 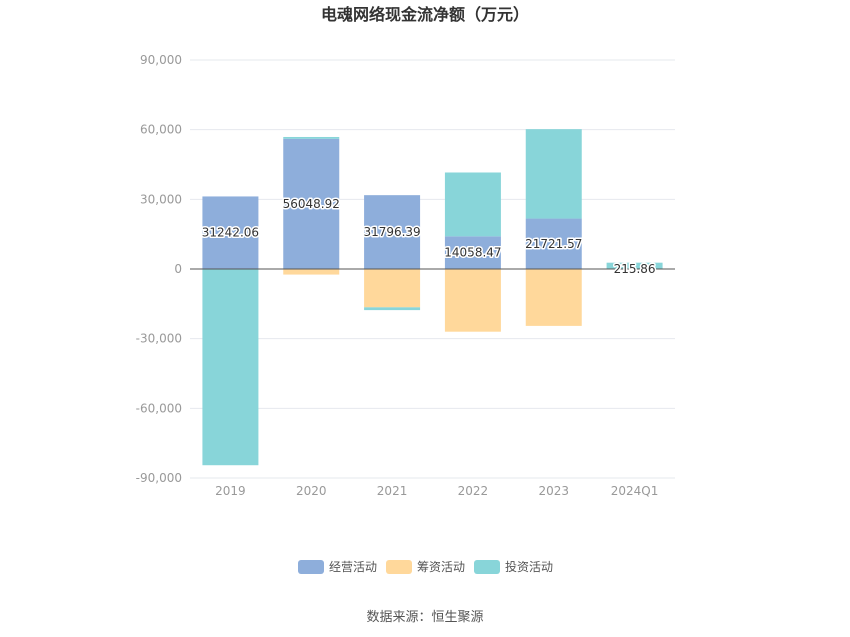 What do you see at coordinates (425, 14) in the screenshot?
I see `chart-title: 电魂网络现金流净额（万元）` at bounding box center [425, 14].